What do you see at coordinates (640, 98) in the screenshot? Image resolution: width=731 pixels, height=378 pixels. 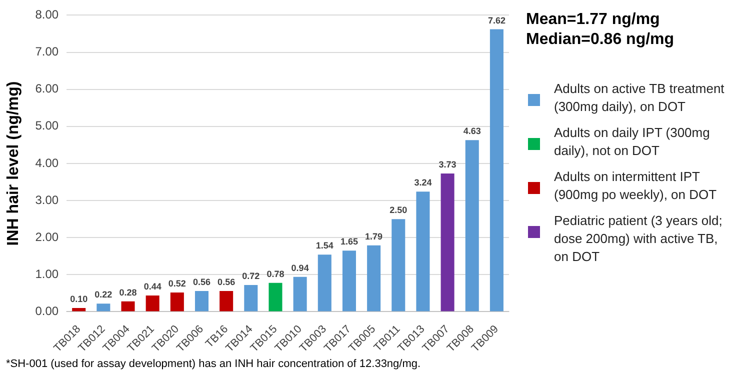 I see `legend-label: Adults on active TB treatment (300mg daily), on DOT` at bounding box center [640, 98].